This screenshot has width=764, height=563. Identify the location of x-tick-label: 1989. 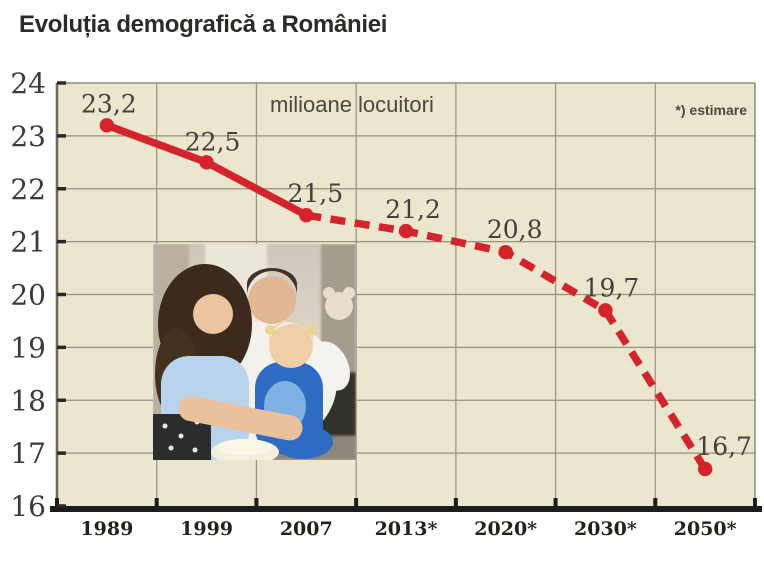
(106, 529).